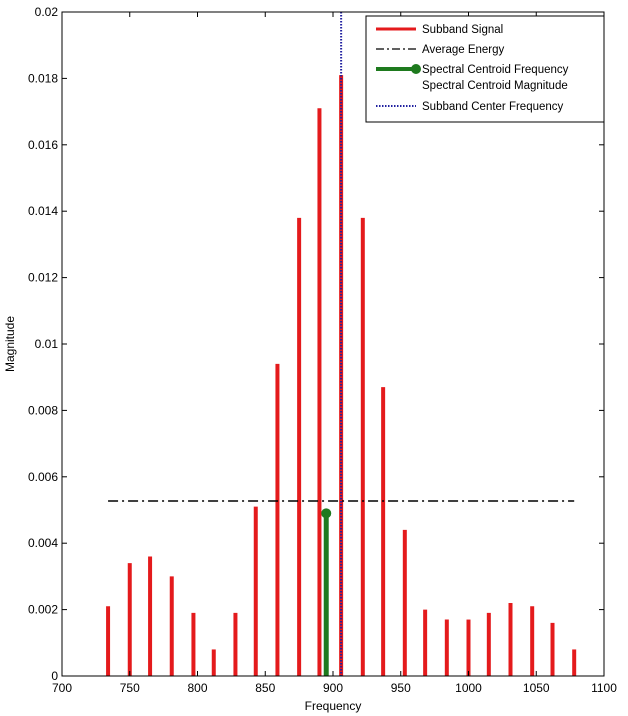  What do you see at coordinates (265, 688) in the screenshot?
I see `x-tick-label: 850` at bounding box center [265, 688].